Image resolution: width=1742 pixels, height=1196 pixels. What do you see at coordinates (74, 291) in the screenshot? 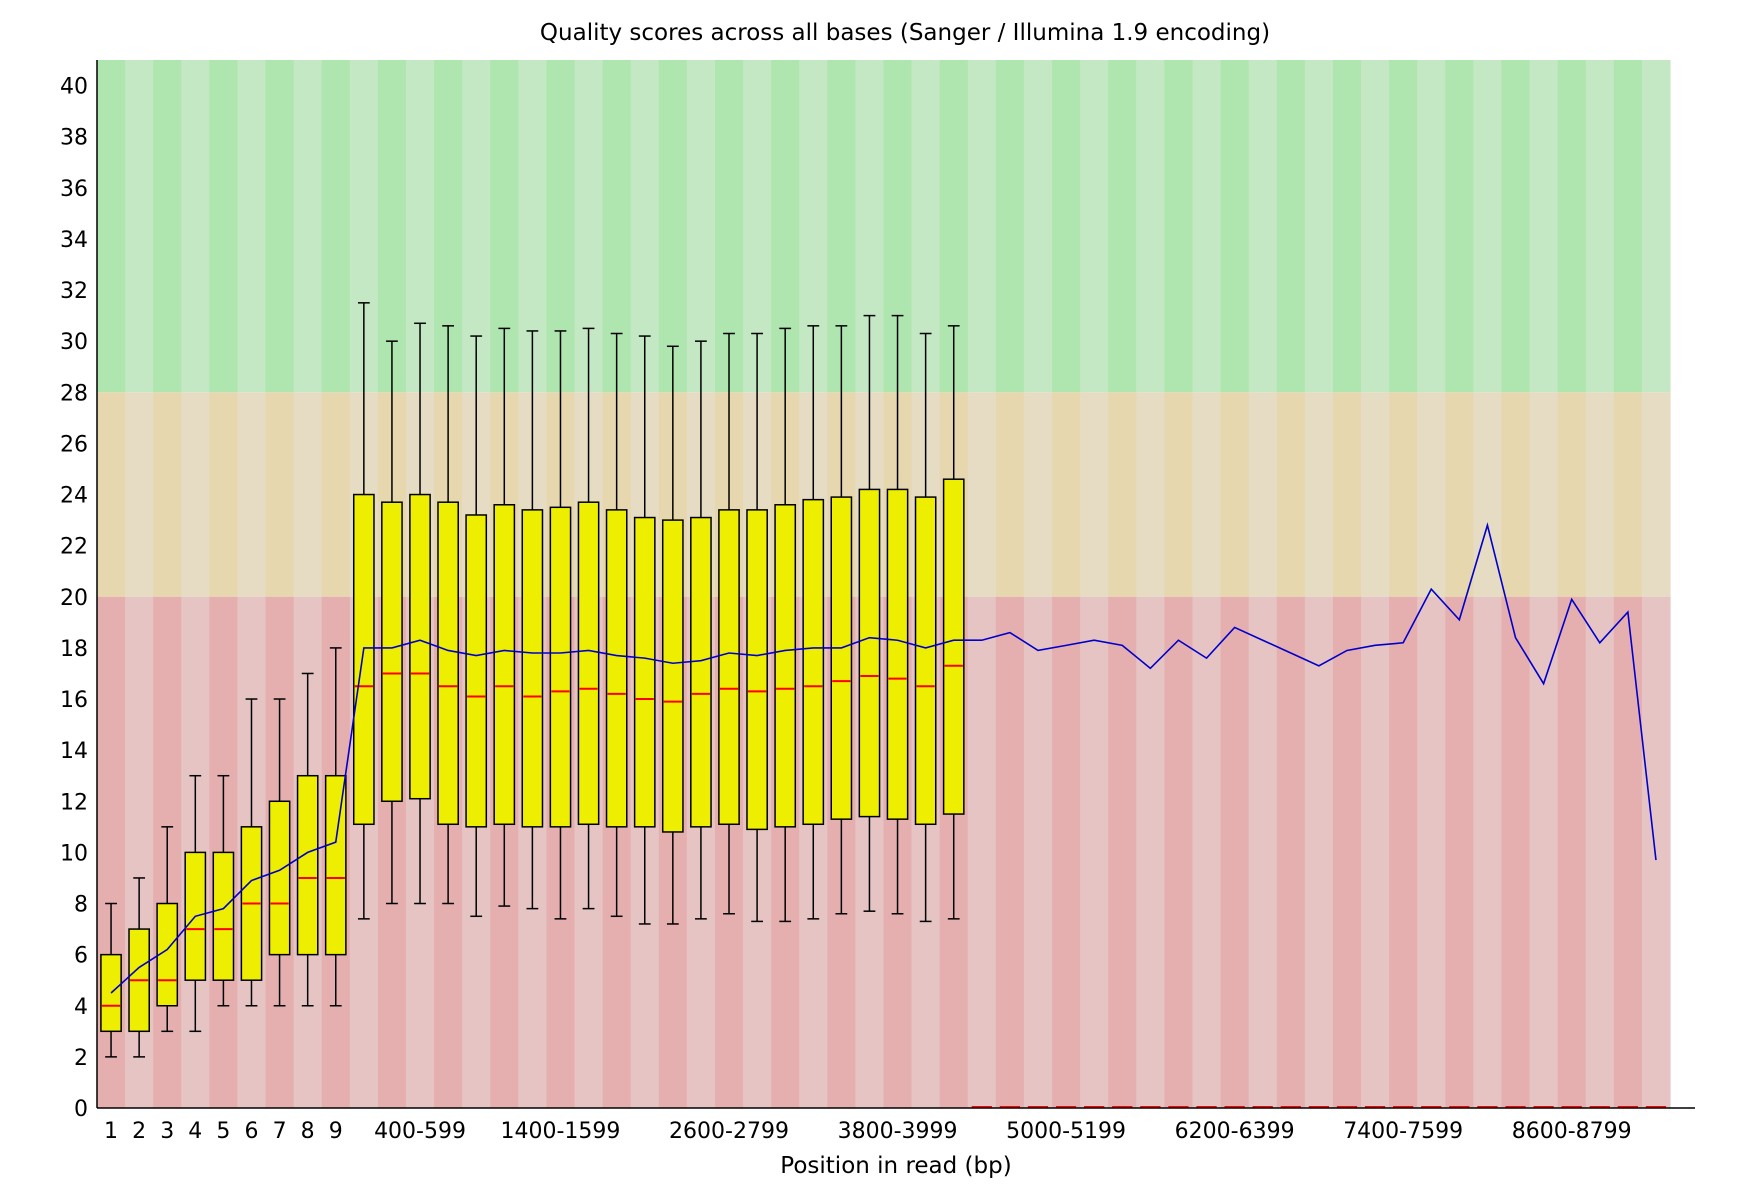
I see `y-tick-label-32: 32` at bounding box center [74, 291].